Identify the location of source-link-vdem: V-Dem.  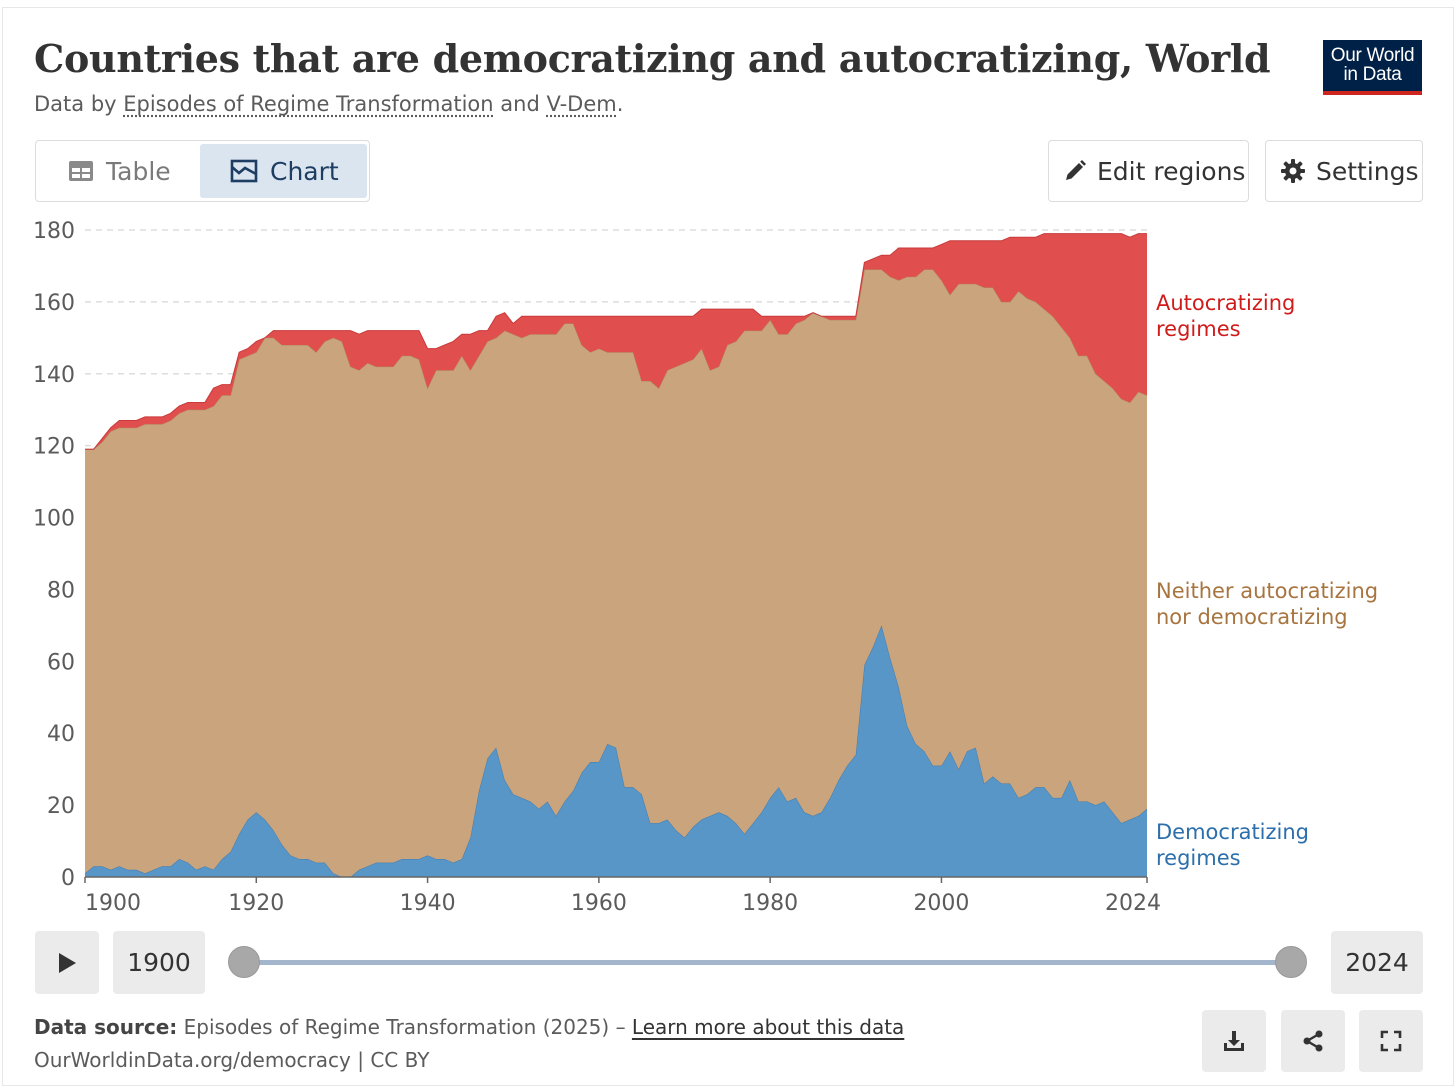
(581, 104).